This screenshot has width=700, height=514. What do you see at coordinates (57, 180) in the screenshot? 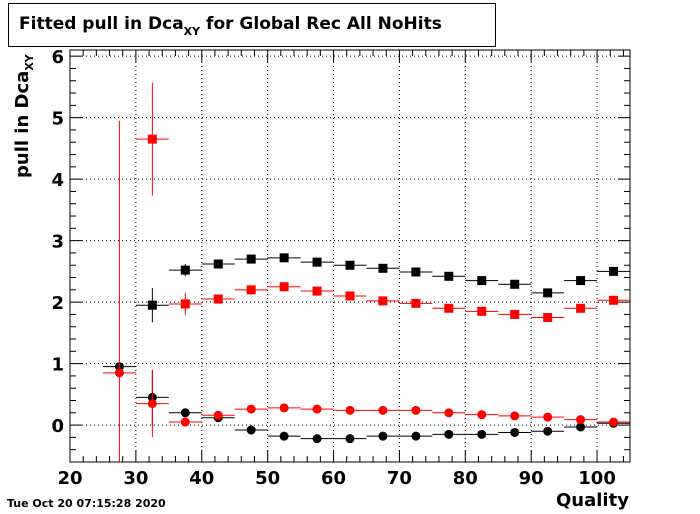
I see `y-tick-label: 4` at bounding box center [57, 180].